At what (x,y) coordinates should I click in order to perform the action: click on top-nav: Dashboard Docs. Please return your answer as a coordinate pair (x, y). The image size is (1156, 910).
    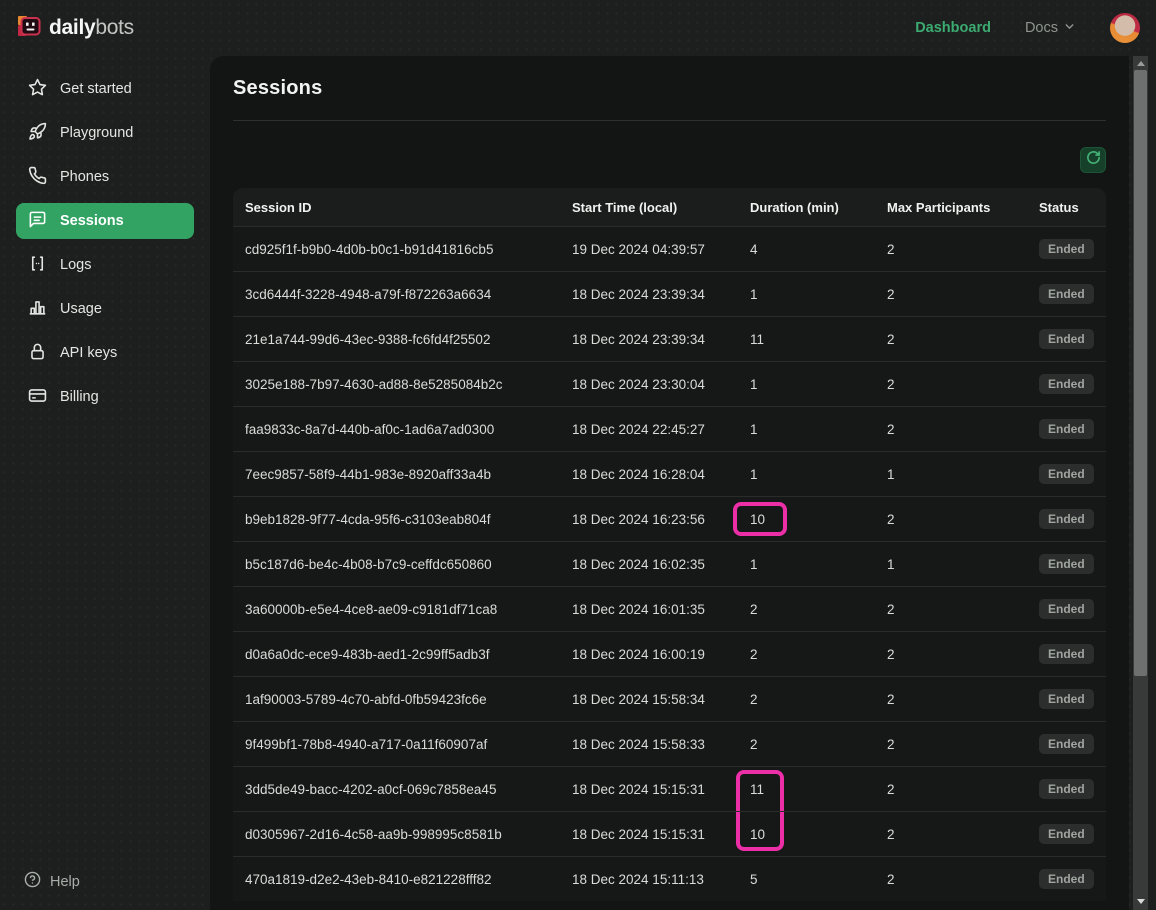
    Looking at the image, I should click on (1027, 28).